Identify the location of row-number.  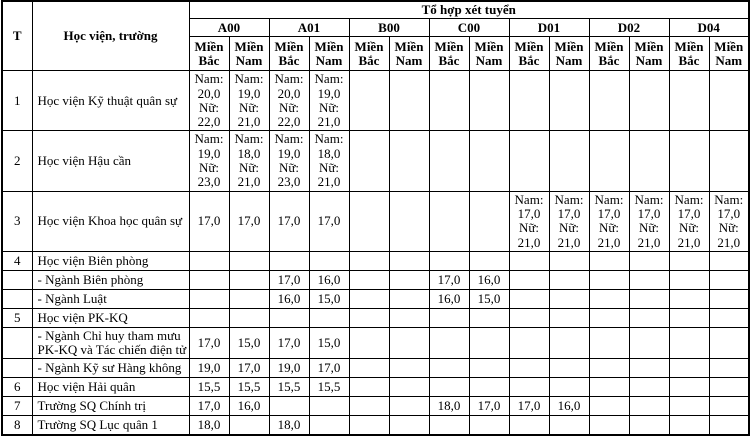
(17, 298).